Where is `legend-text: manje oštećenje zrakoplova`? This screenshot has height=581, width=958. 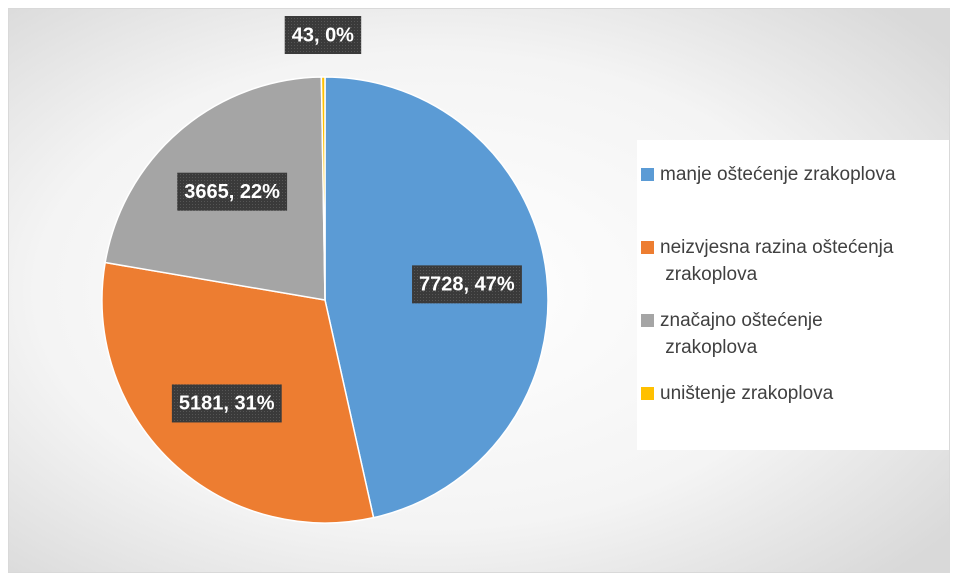
legend-text: manje oštećenje zrakoplova is located at coordinates (778, 174).